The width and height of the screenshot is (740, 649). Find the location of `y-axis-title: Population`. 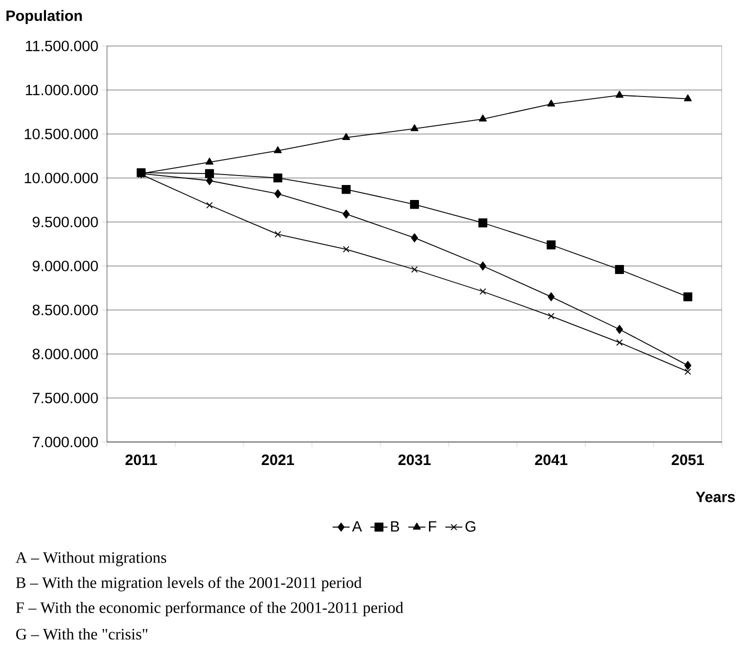

y-axis-title: Population is located at coordinates (44, 17).